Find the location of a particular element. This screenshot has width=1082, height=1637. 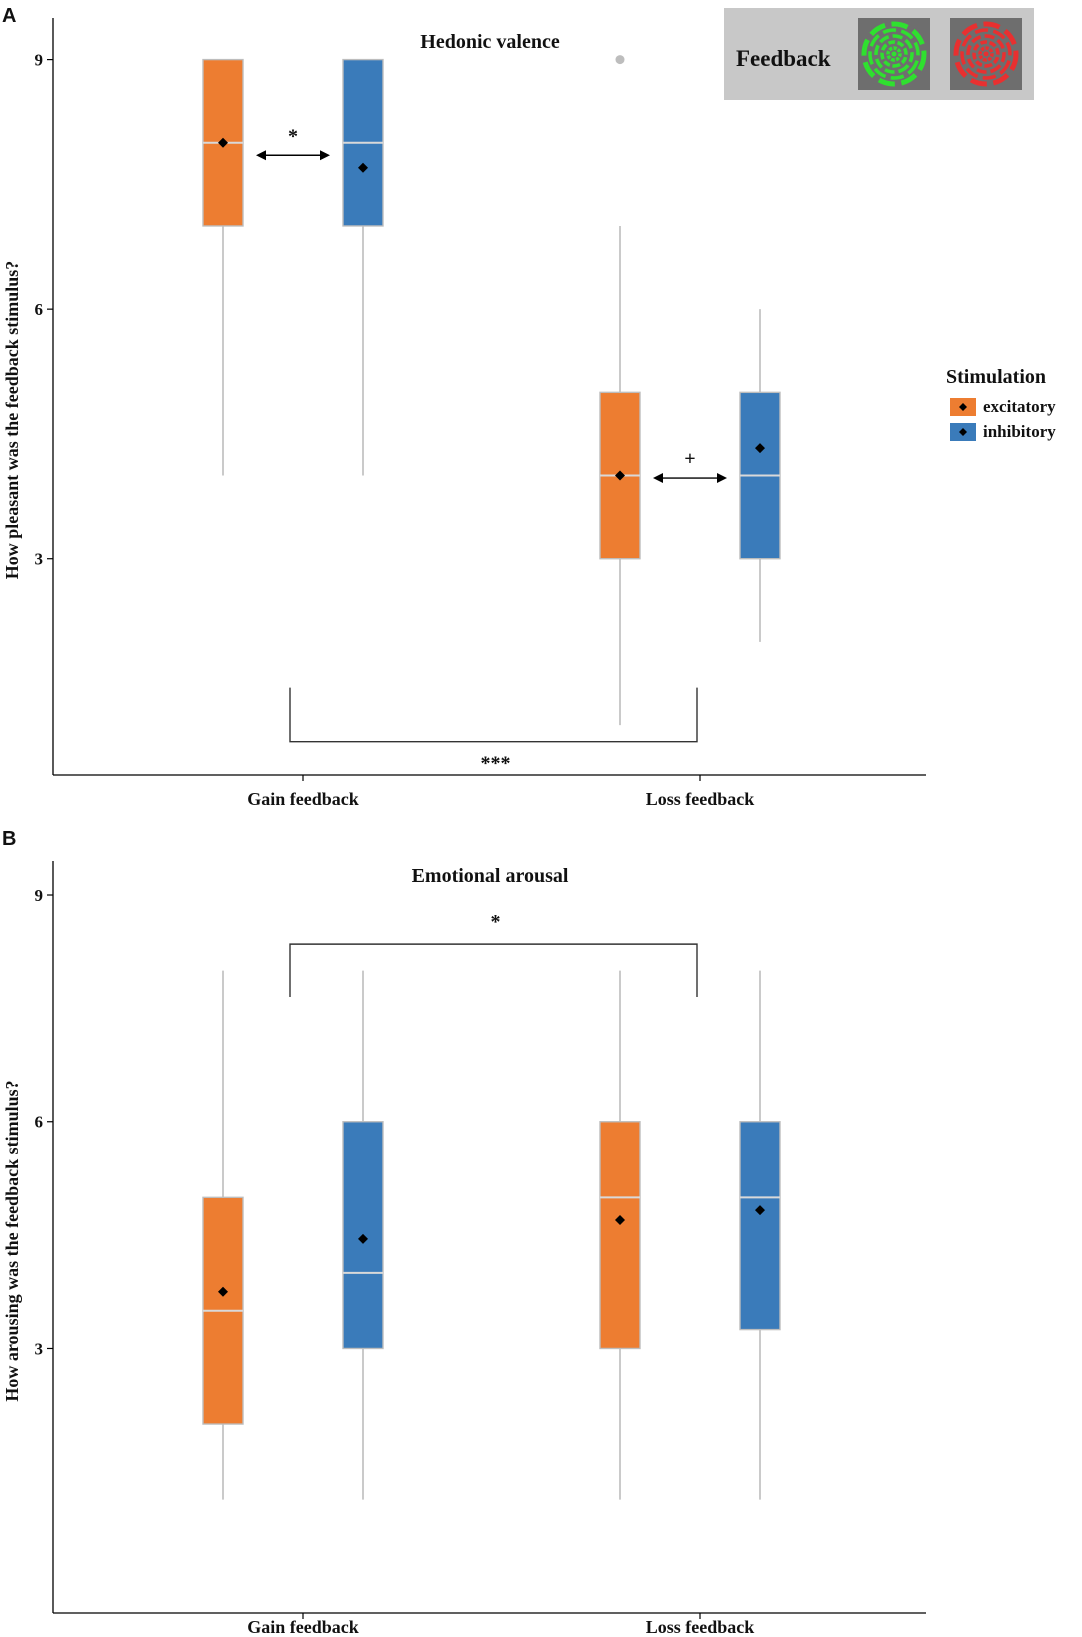

significance-arrow: * is located at coordinates (293, 143).